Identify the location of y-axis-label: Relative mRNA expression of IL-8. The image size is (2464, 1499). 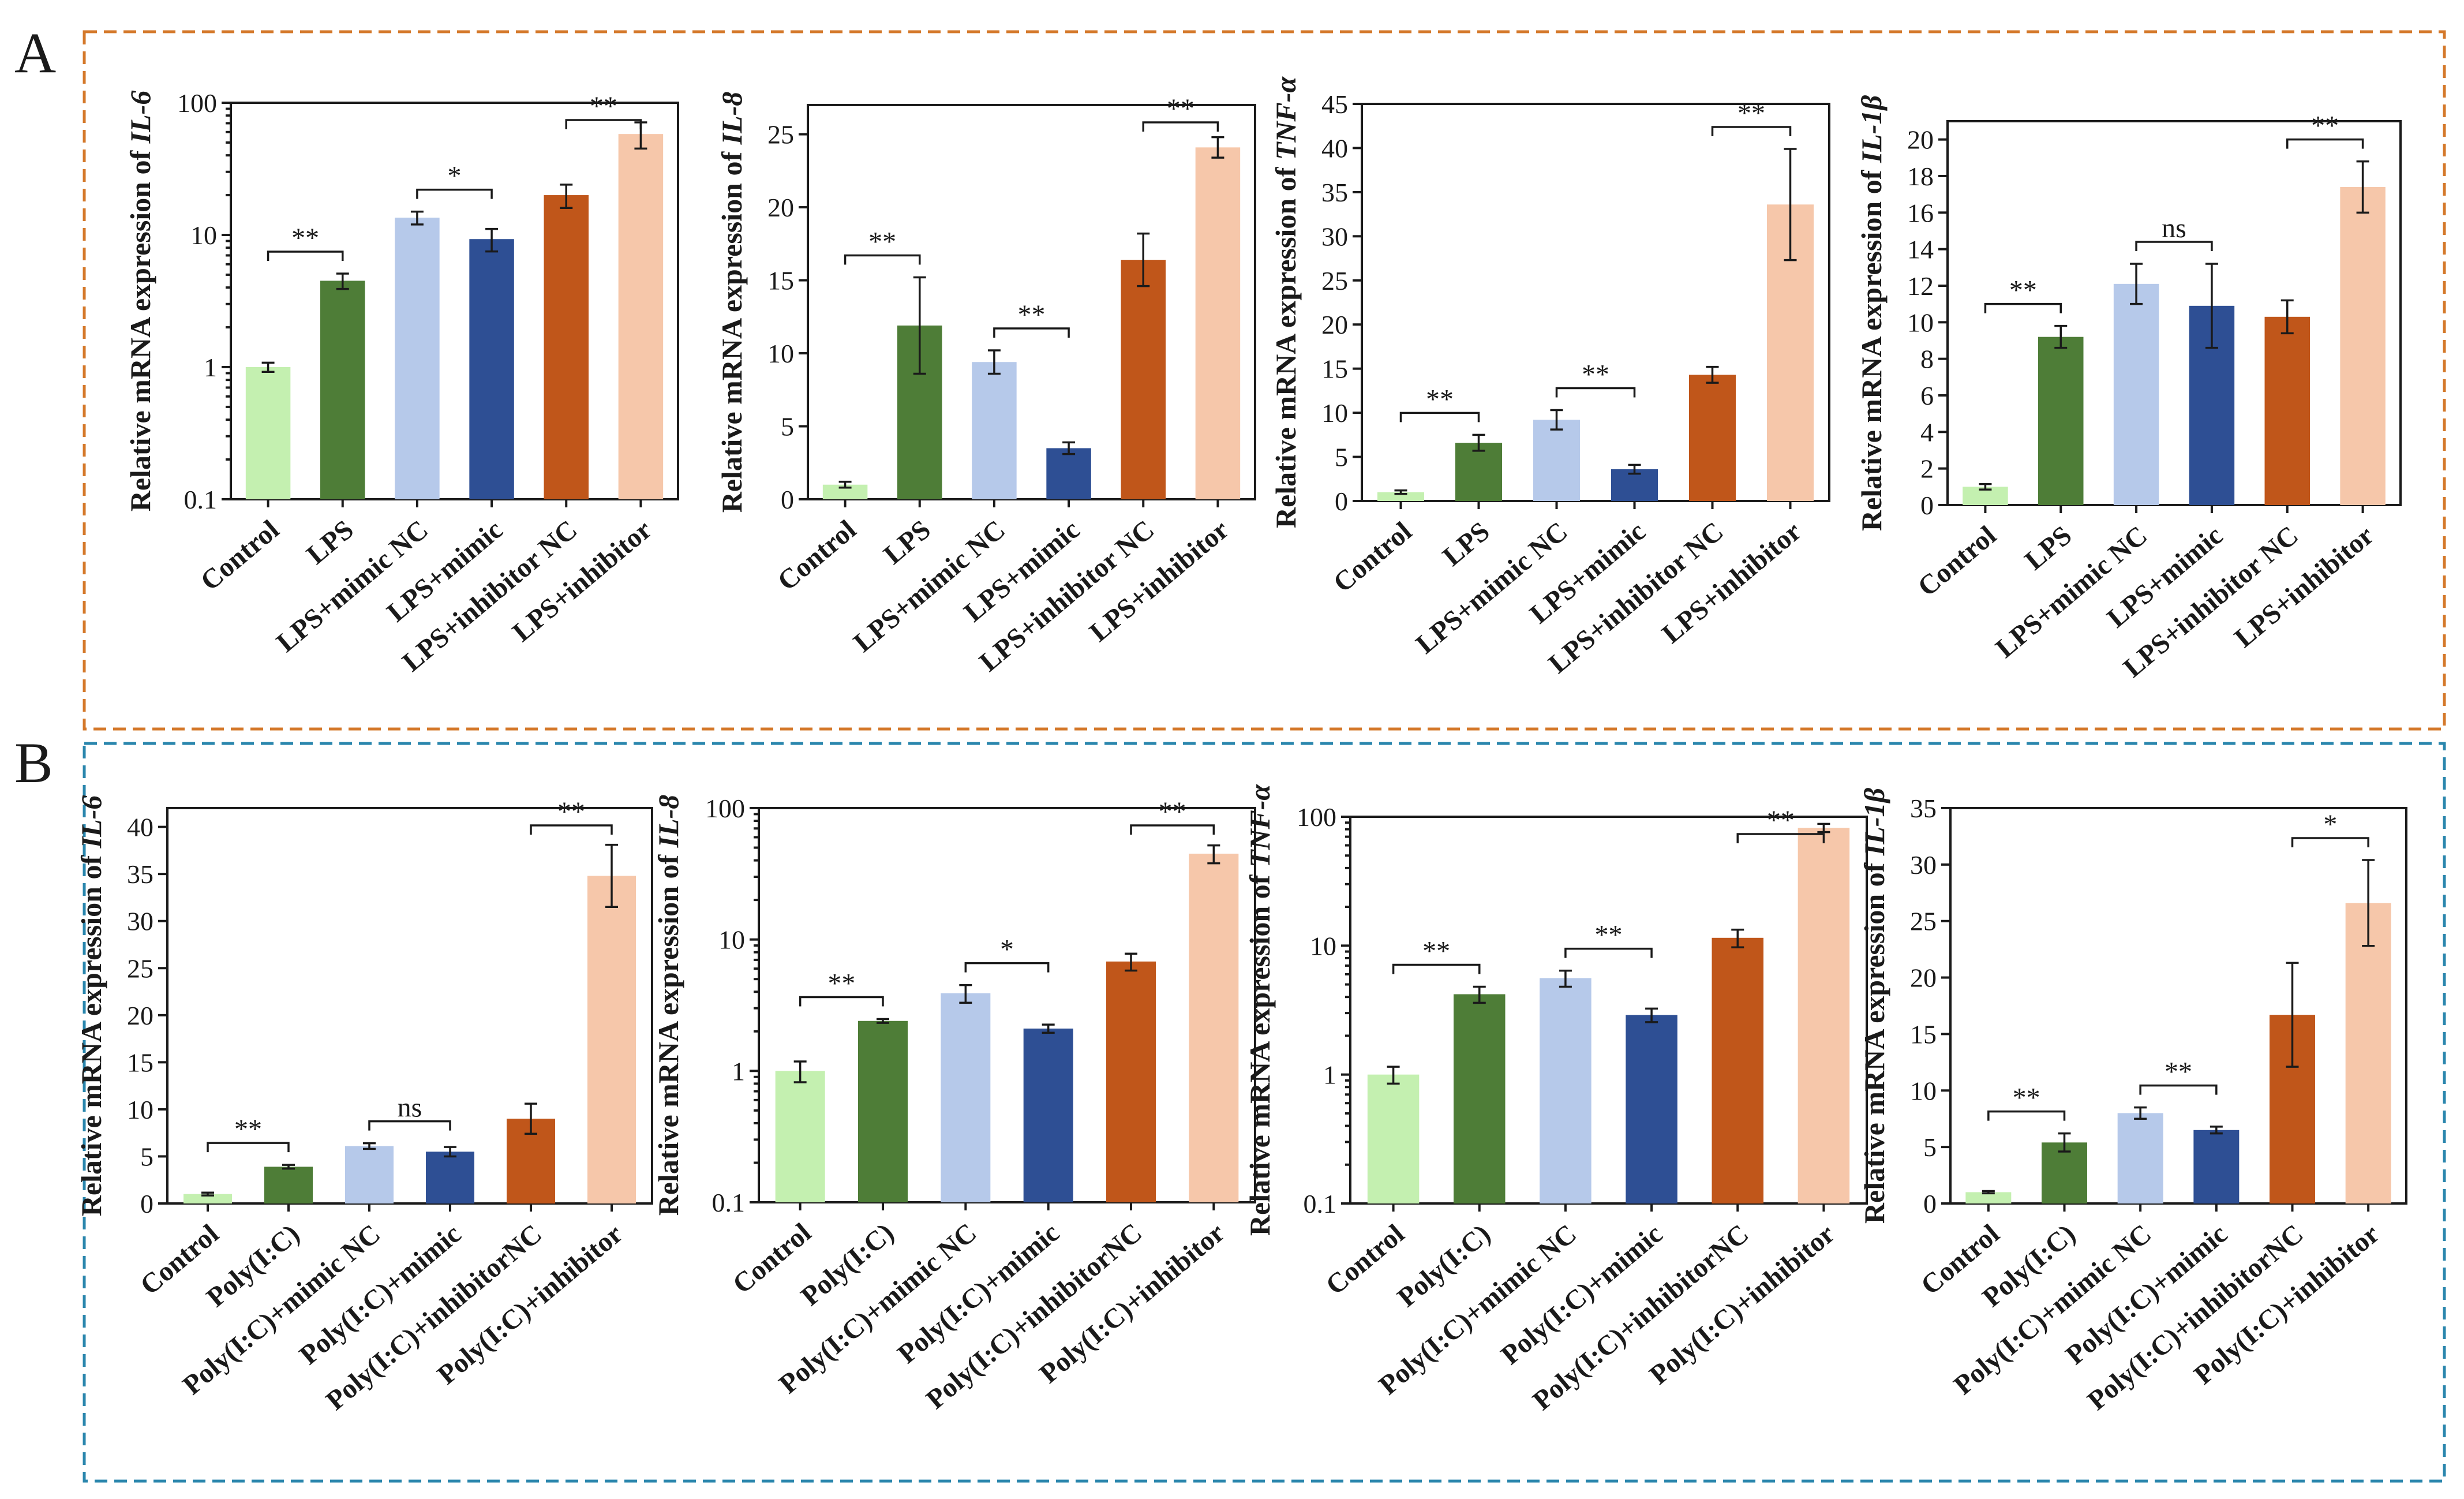
(668, 1005).